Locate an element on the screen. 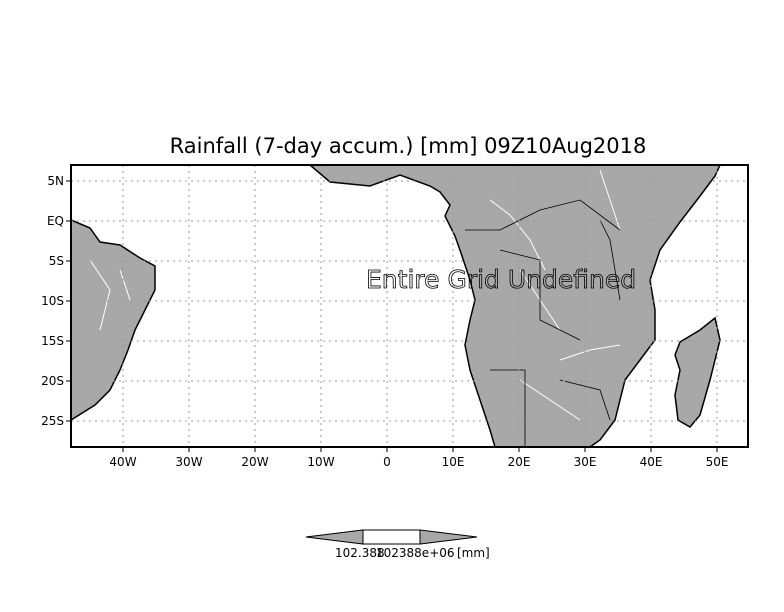 Image resolution: width=784 pixels, height=612 pixels. lon-label: 50E is located at coordinates (717, 462).